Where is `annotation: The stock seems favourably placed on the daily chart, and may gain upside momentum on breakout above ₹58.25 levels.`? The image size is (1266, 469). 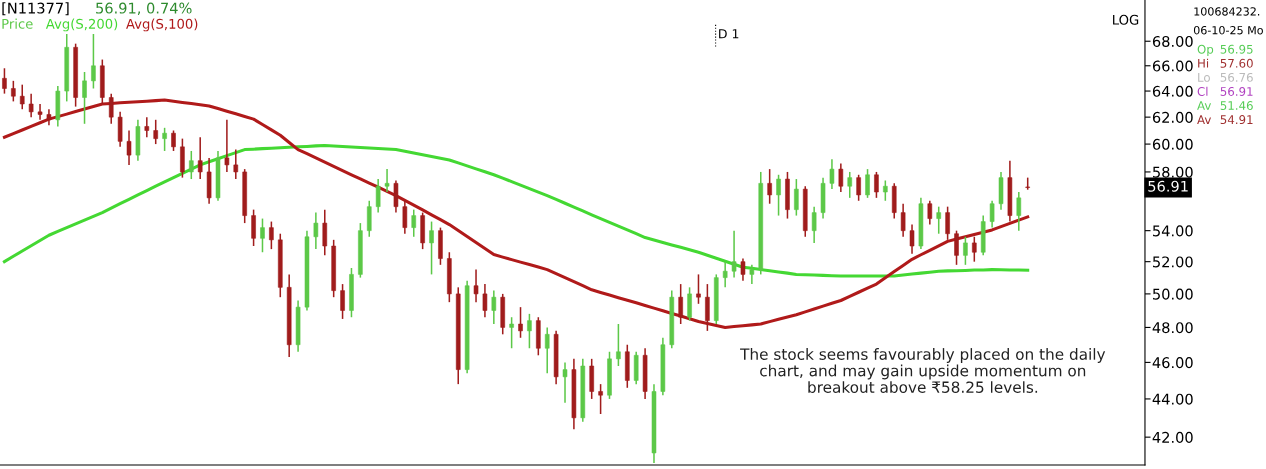
annotation: The stock seems favourably placed on the daily chart, and may gain upside momentum on breakout above ₹58.25 levels. is located at coordinates (923, 370).